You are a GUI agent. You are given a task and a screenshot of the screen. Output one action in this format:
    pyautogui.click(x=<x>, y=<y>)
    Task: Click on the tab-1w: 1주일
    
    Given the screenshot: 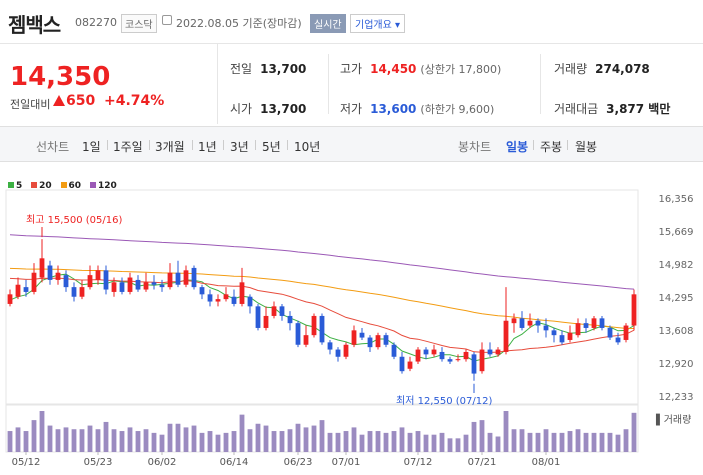 What is the action you would take?
    pyautogui.click(x=128, y=147)
    